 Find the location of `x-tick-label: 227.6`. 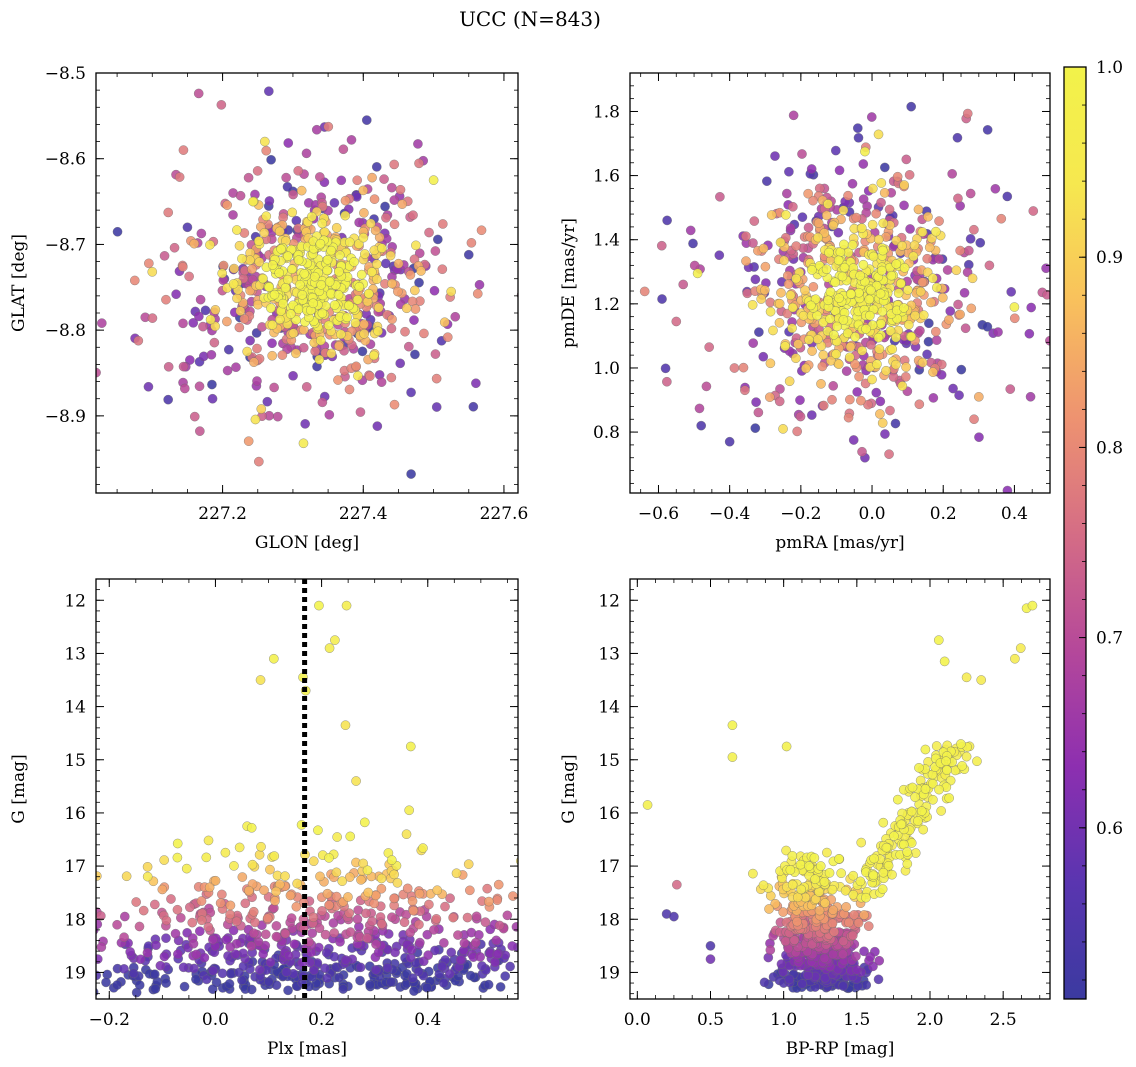

x-tick-label: 227.6 is located at coordinates (504, 514).